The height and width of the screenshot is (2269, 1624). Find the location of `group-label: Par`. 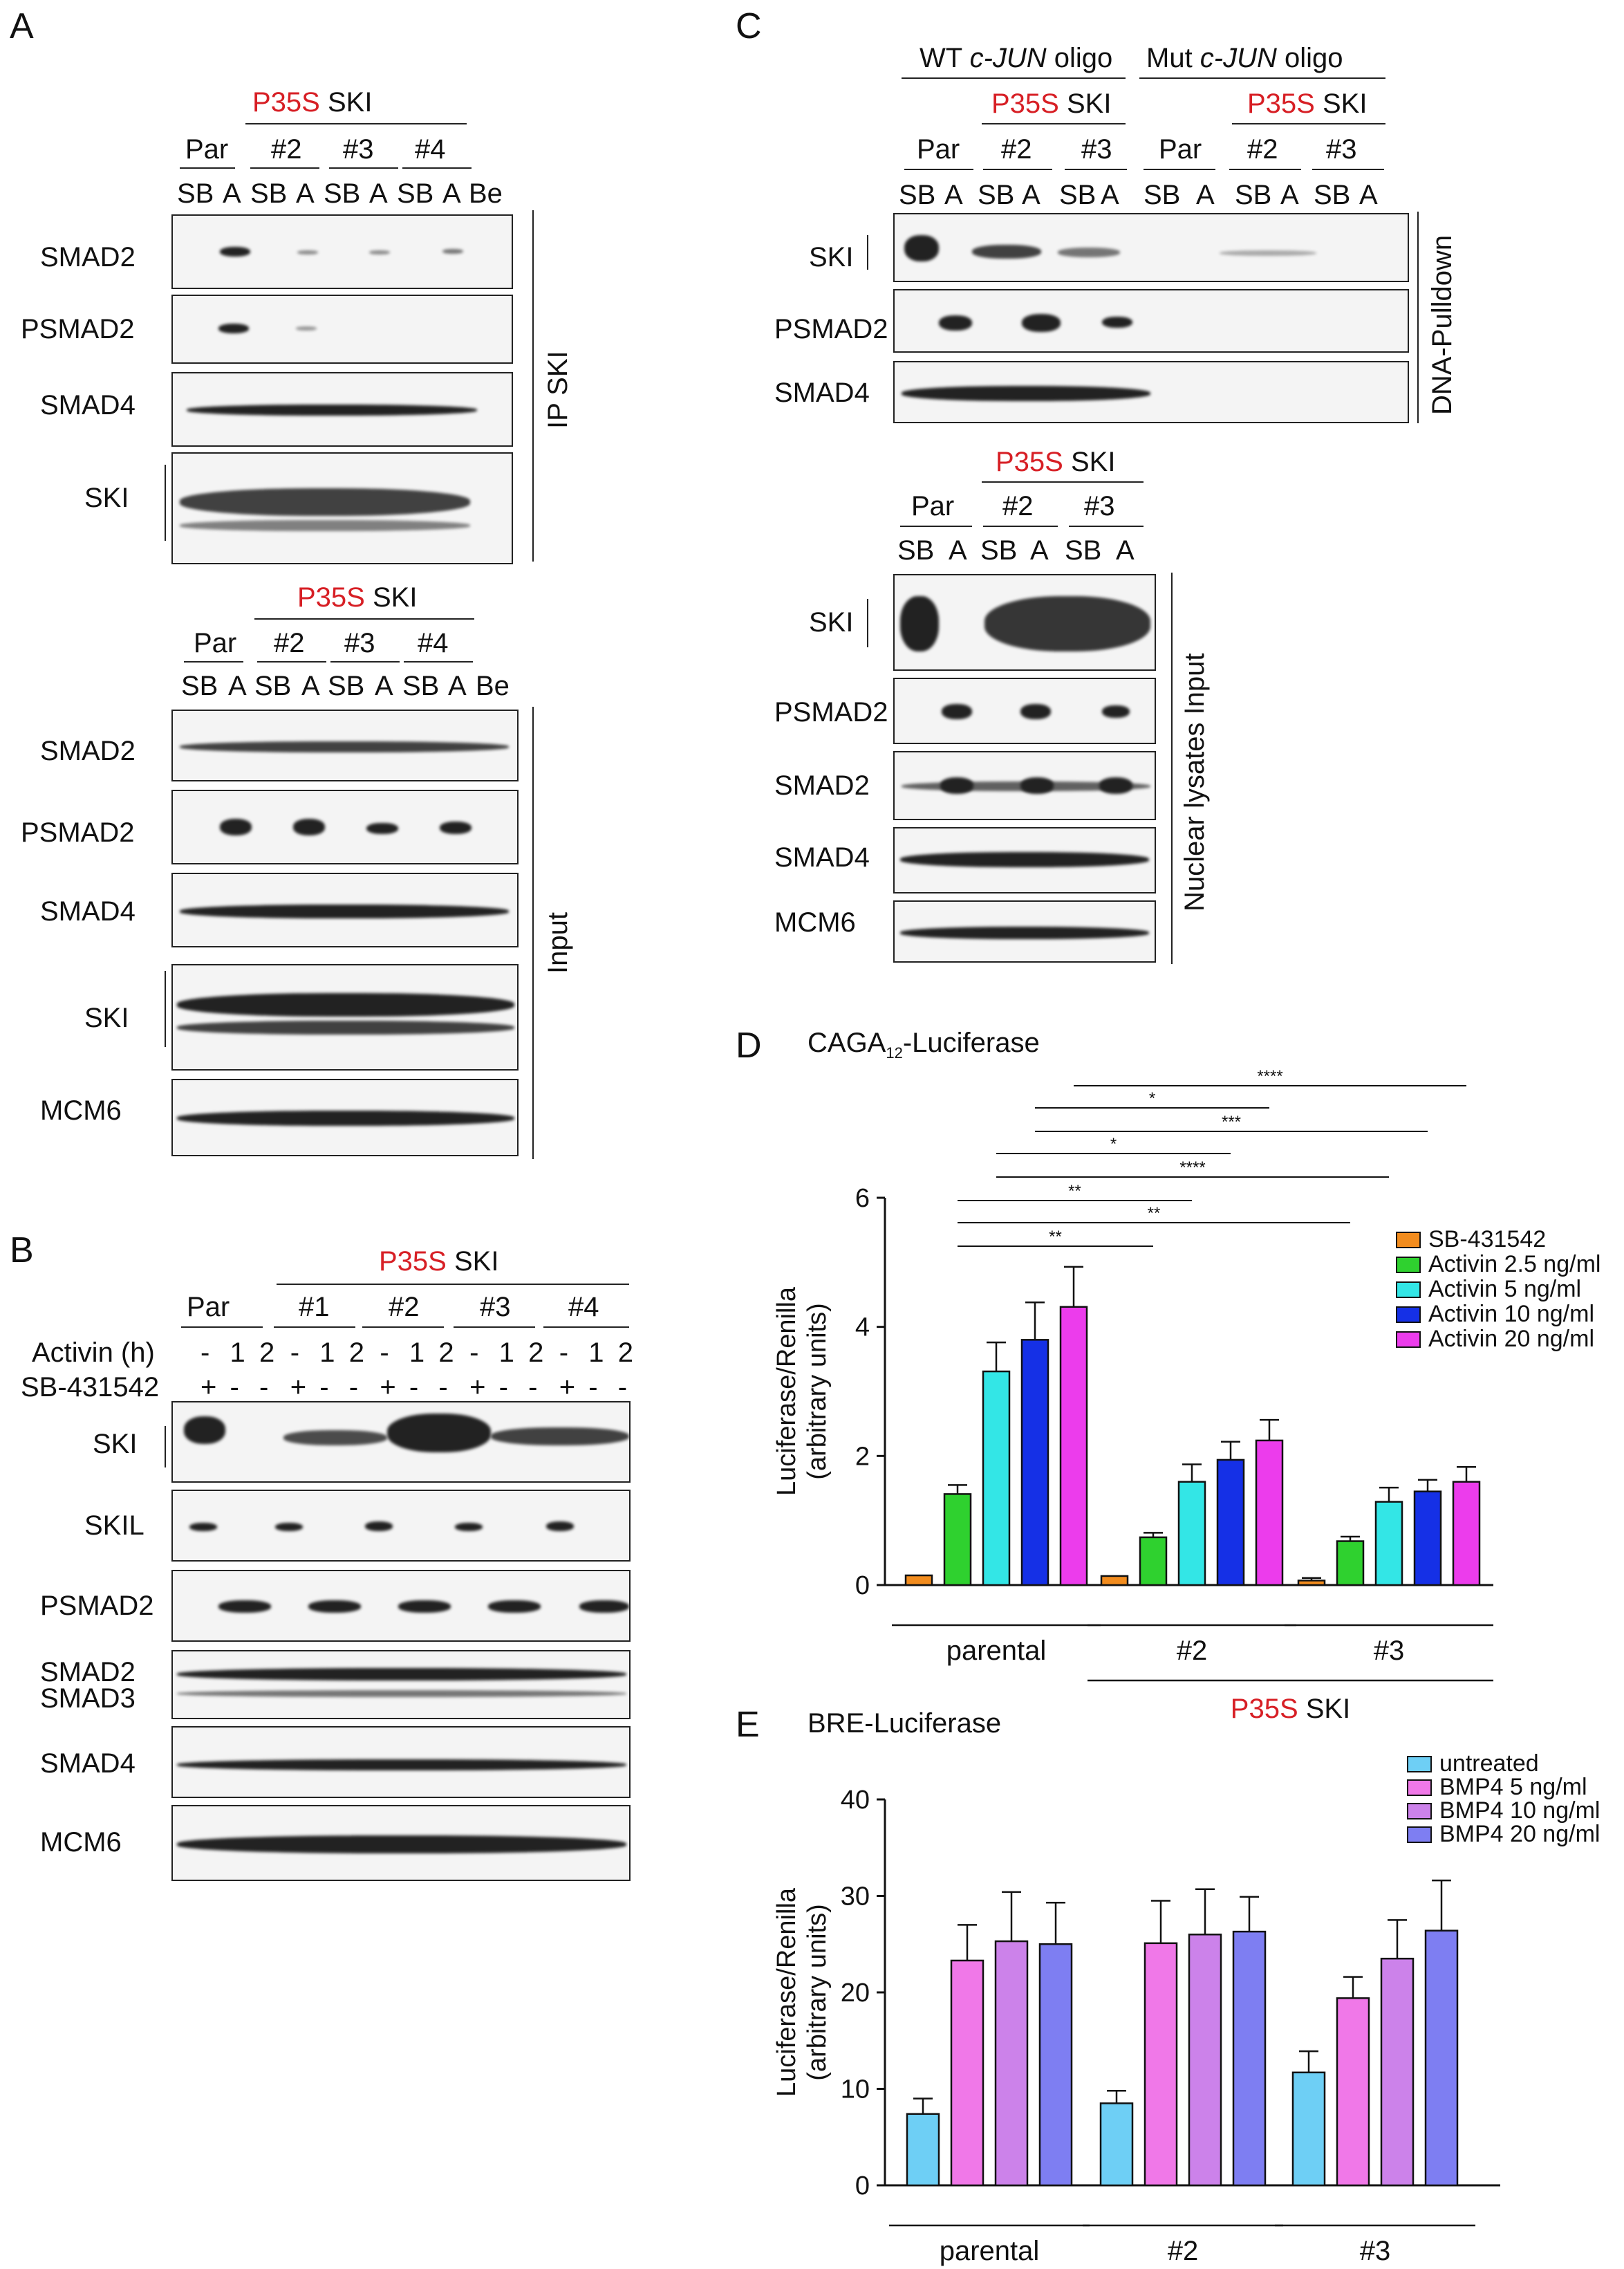

group-label: Par is located at coordinates (933, 506).